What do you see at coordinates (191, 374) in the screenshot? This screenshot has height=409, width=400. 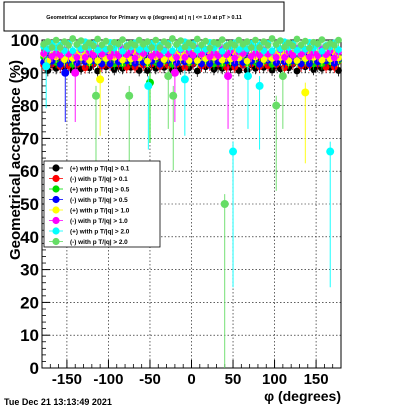 I see `x-axis: -150 -100 -50 0 50 100 150` at bounding box center [191, 374].